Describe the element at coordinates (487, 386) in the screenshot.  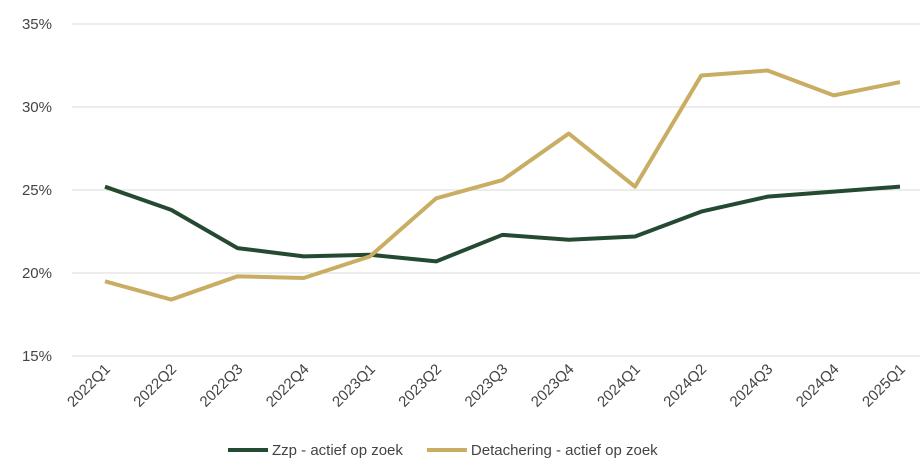
I see `x-tick-label: 2023Q3` at that location.